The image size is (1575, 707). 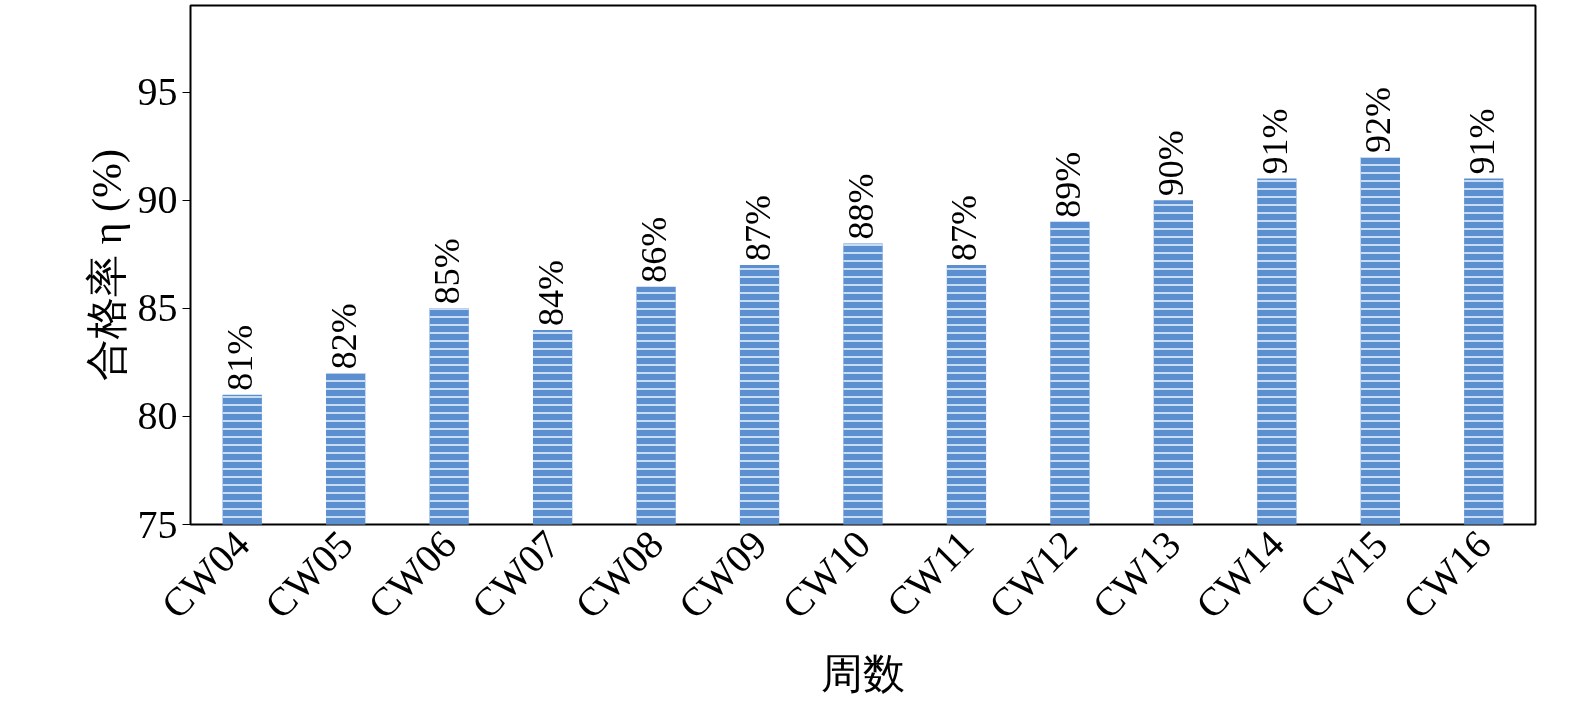 What do you see at coordinates (1378, 119) in the screenshot?
I see `data-label: 92%` at bounding box center [1378, 119].